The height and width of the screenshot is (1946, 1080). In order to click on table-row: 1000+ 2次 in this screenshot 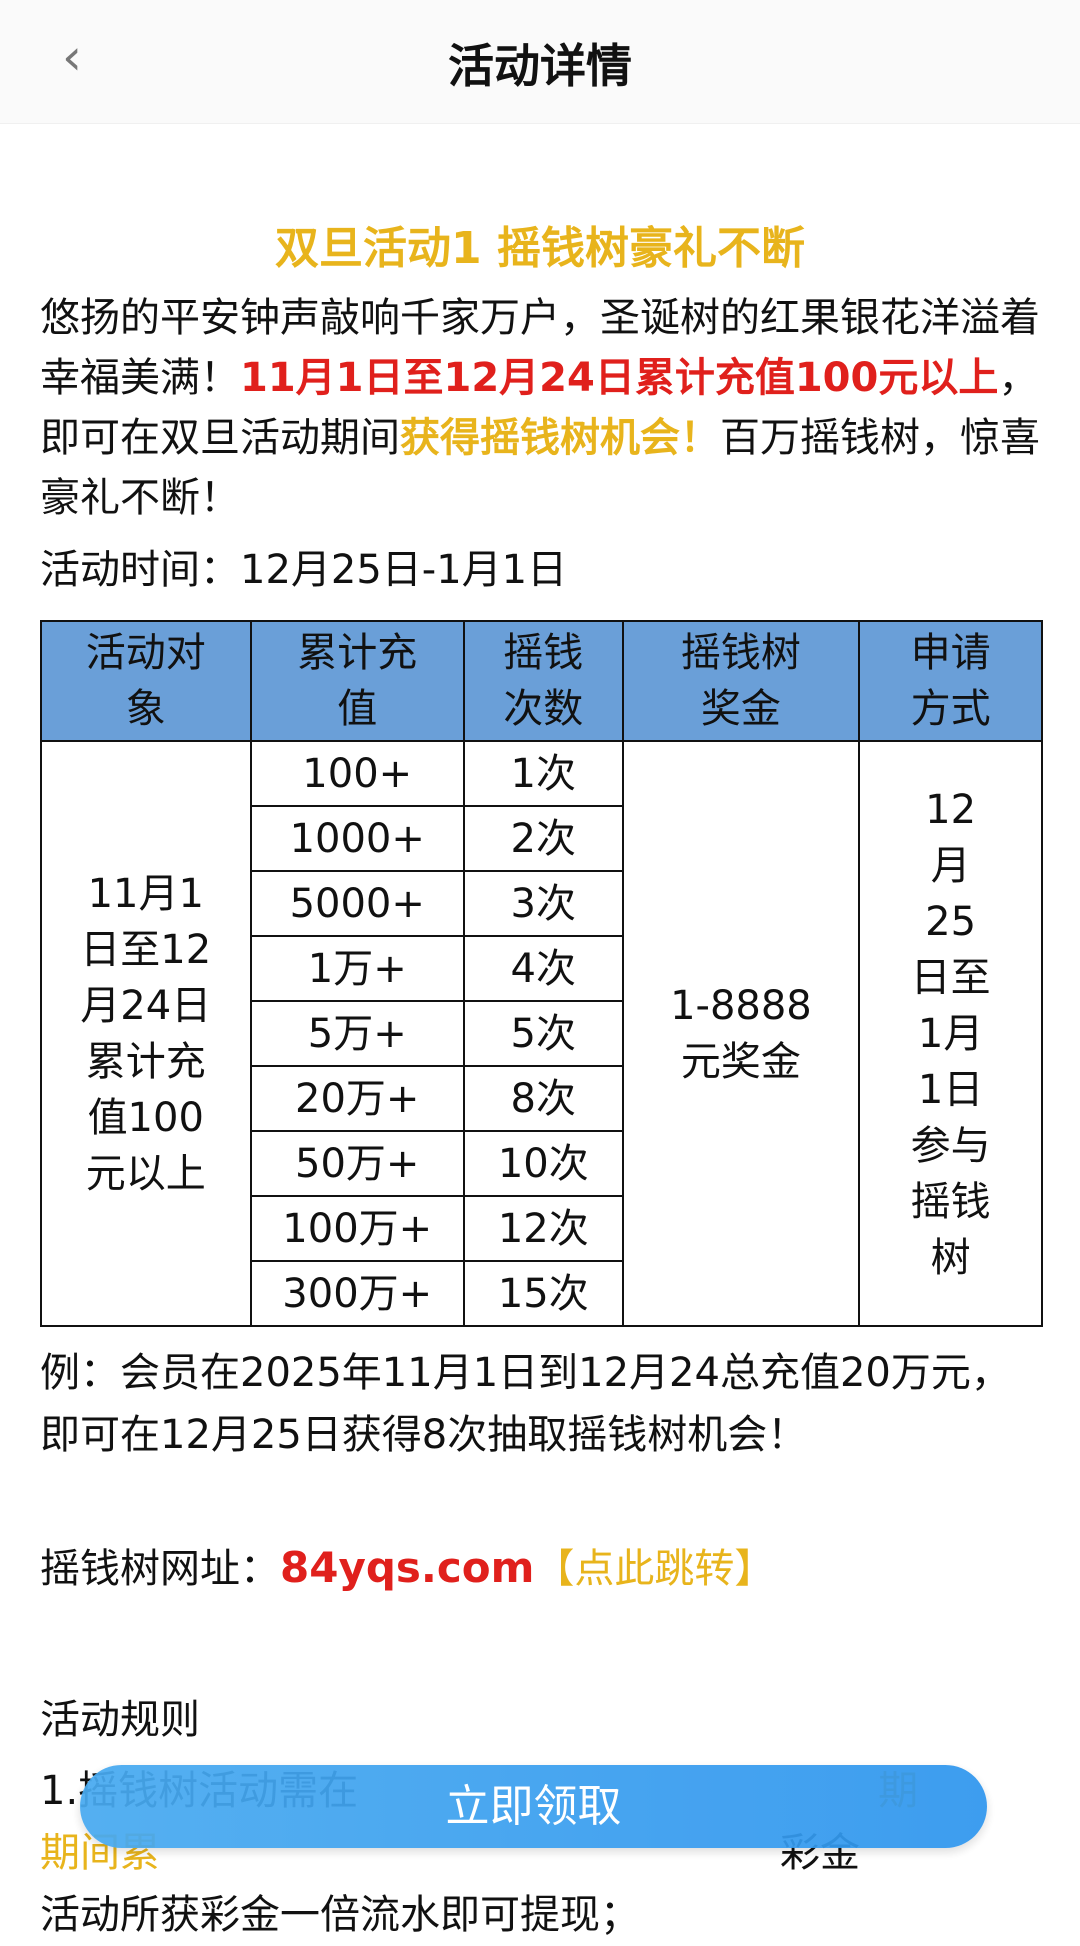, I will do `click(541, 838)`.